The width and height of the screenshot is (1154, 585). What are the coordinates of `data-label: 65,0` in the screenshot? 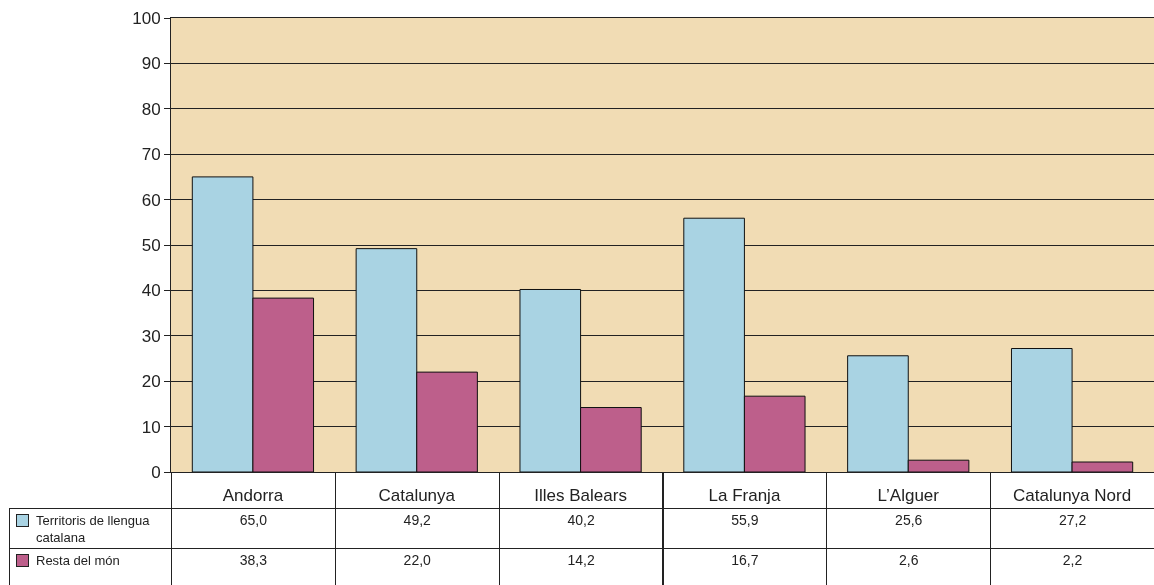 It's located at (253, 528).